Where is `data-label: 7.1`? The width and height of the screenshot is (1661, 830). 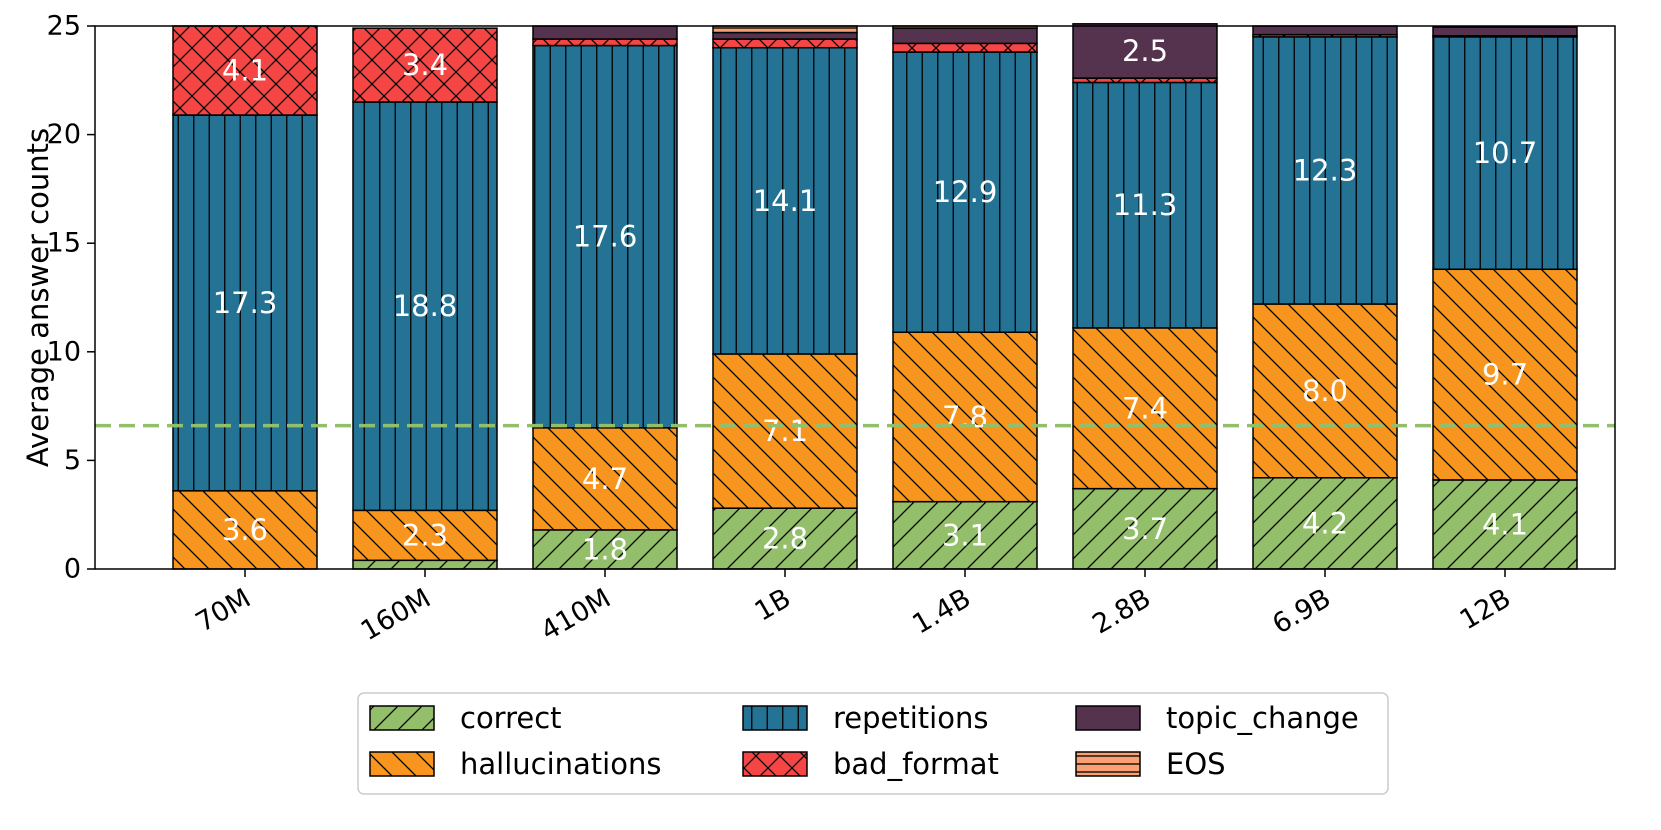 data-label: 7.1 is located at coordinates (785, 431).